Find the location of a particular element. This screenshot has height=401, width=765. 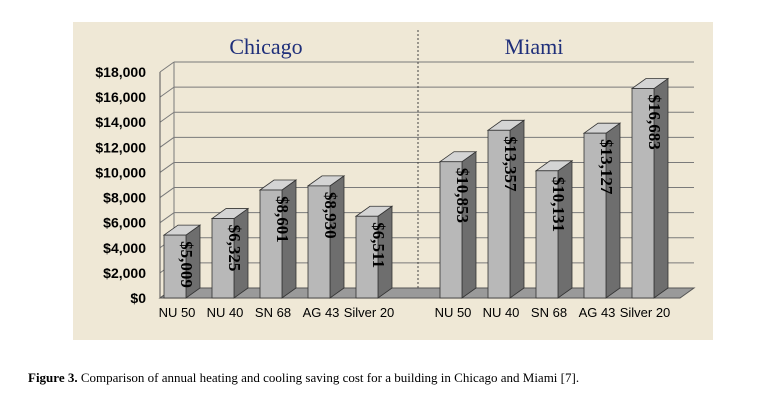

y-tick-label: $18,000 is located at coordinates (120, 72).